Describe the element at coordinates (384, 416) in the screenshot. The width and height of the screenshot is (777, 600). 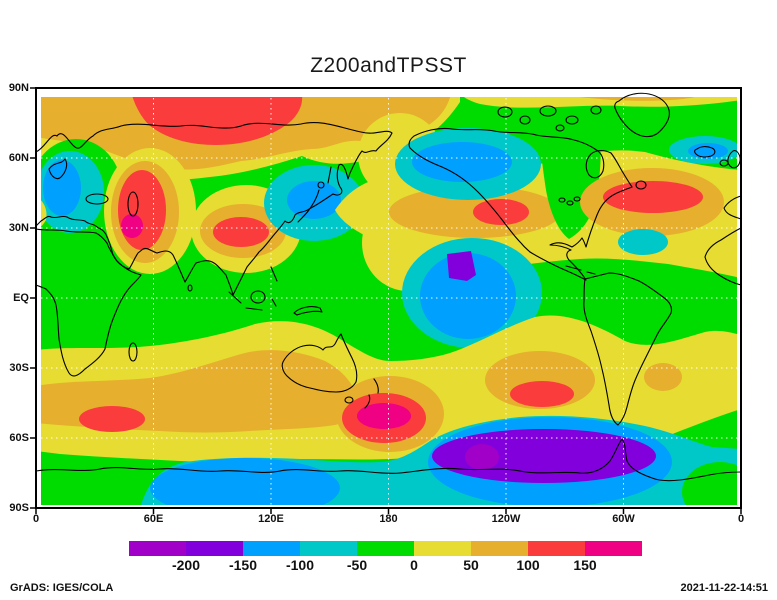
I see `contour-region-nz-magenta-core` at that location.